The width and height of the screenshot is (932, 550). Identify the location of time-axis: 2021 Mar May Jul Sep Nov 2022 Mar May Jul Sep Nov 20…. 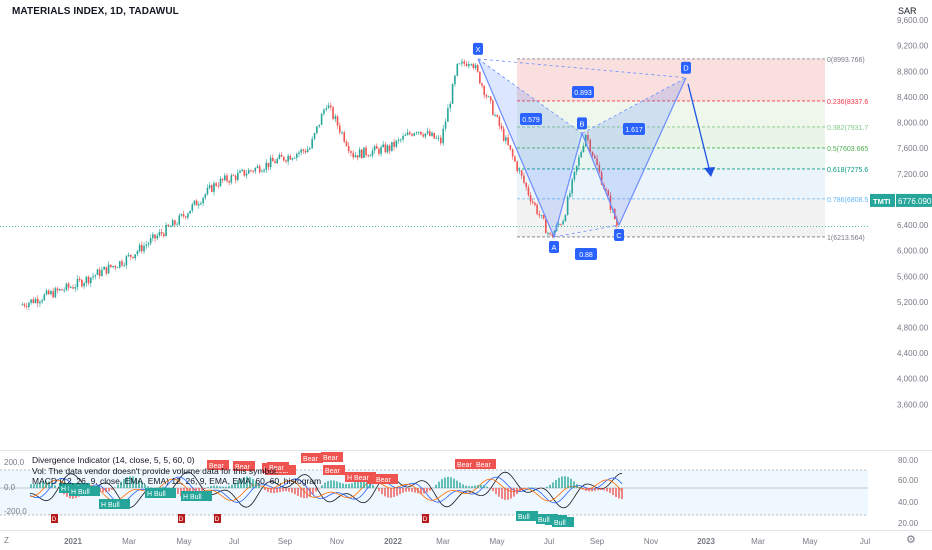
(467, 541).